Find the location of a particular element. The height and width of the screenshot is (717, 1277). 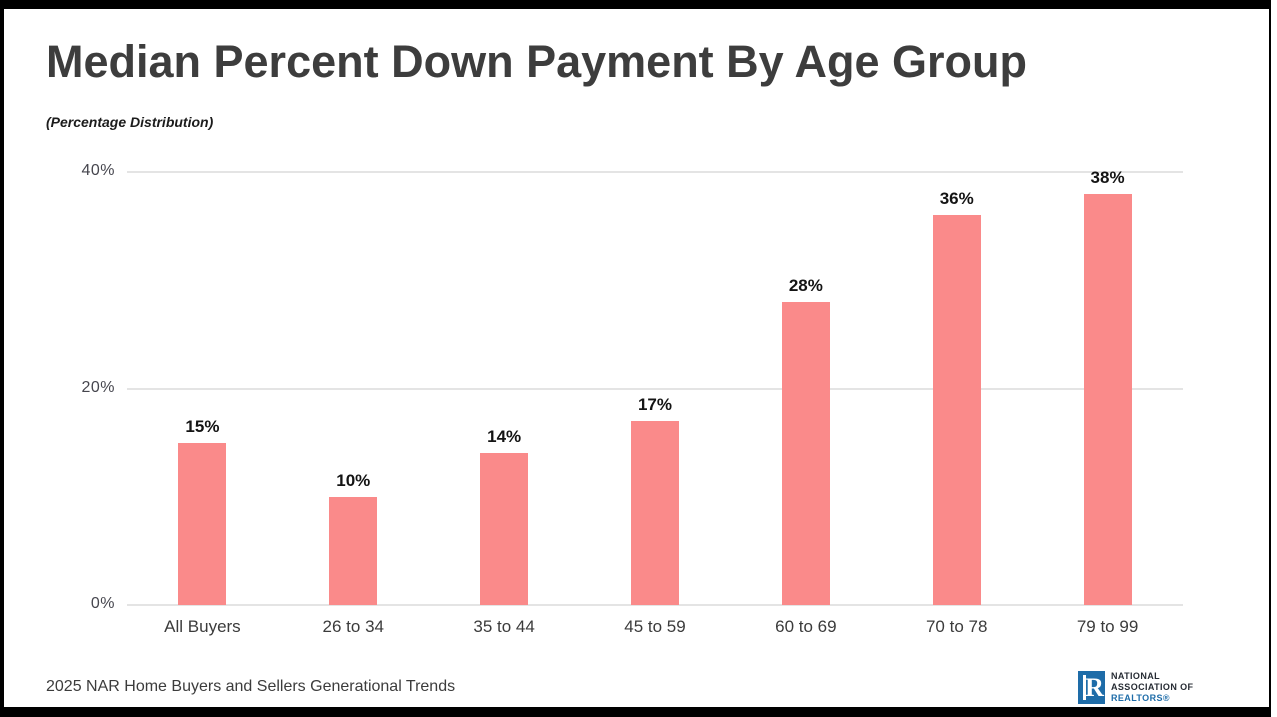

bar-value-label: 28% is located at coordinates (805, 285).